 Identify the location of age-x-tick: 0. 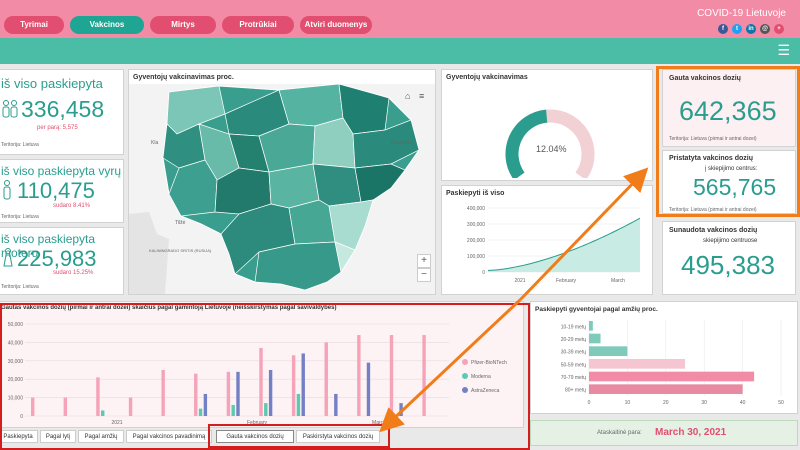
(589, 403).